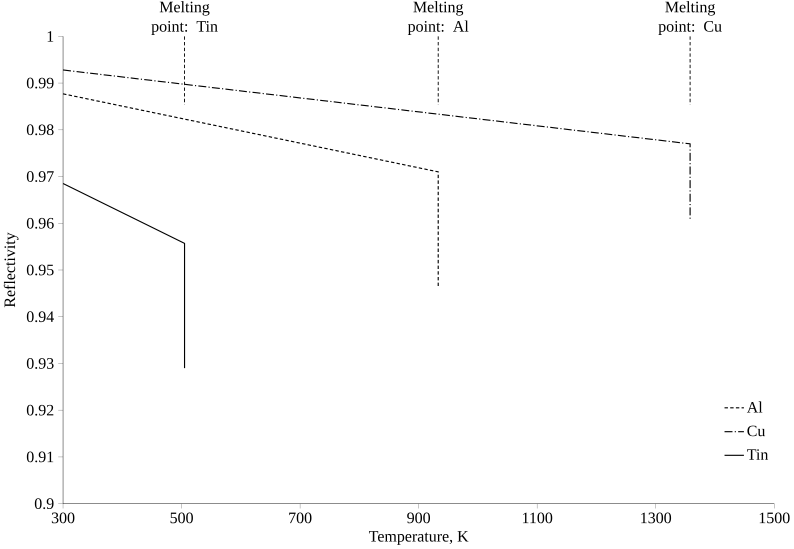 The width and height of the screenshot is (794, 549). Describe the element at coordinates (756, 431) in the screenshot. I see `legend-label: Cu` at that location.